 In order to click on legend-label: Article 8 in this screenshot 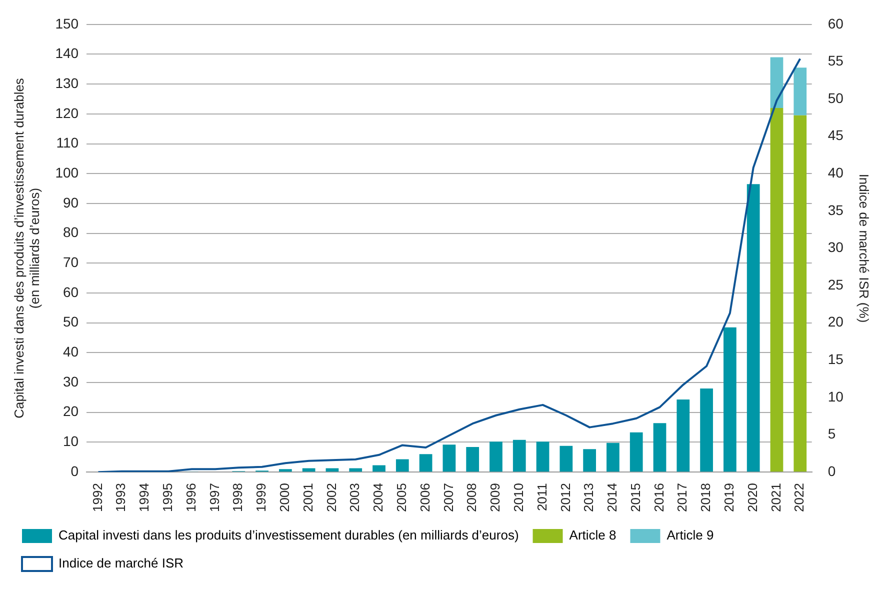, I will do `click(592, 535)`.